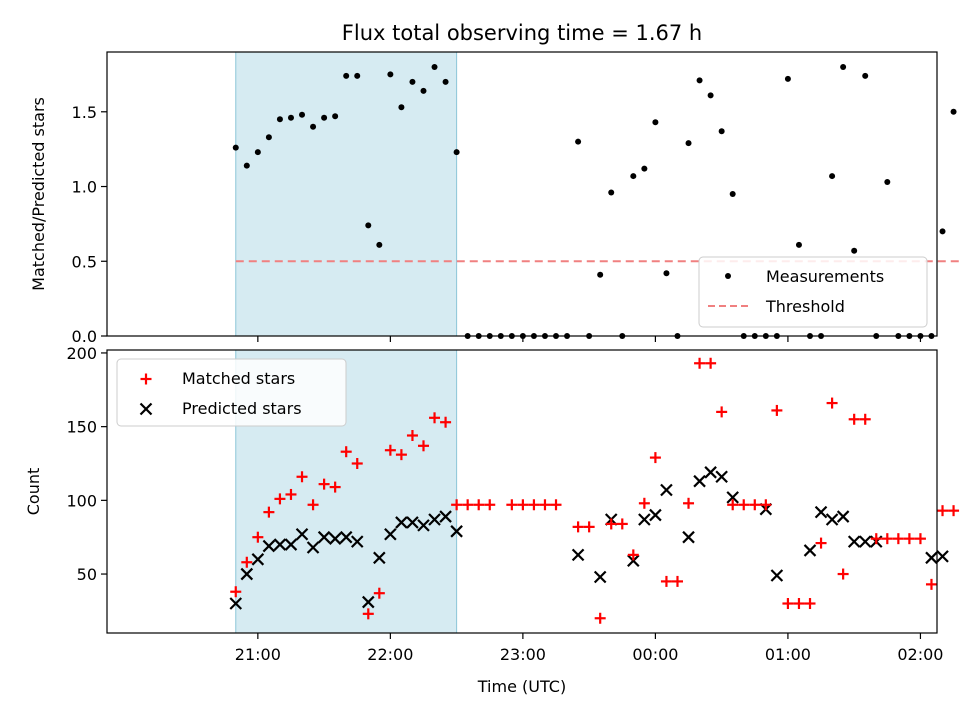 Image resolution: width=960 pixels, height=720 pixels. I want to click on x-axis-label: Time (UTC), so click(521, 686).